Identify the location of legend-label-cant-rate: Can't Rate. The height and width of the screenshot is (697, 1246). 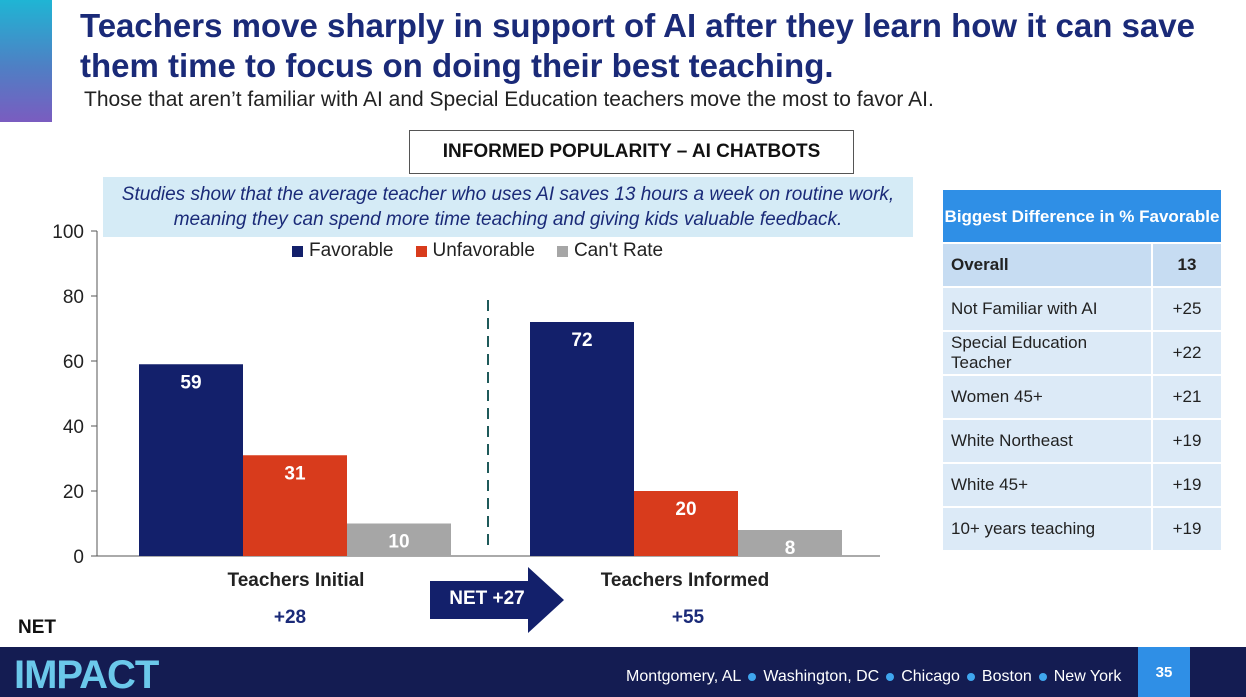
(618, 250).